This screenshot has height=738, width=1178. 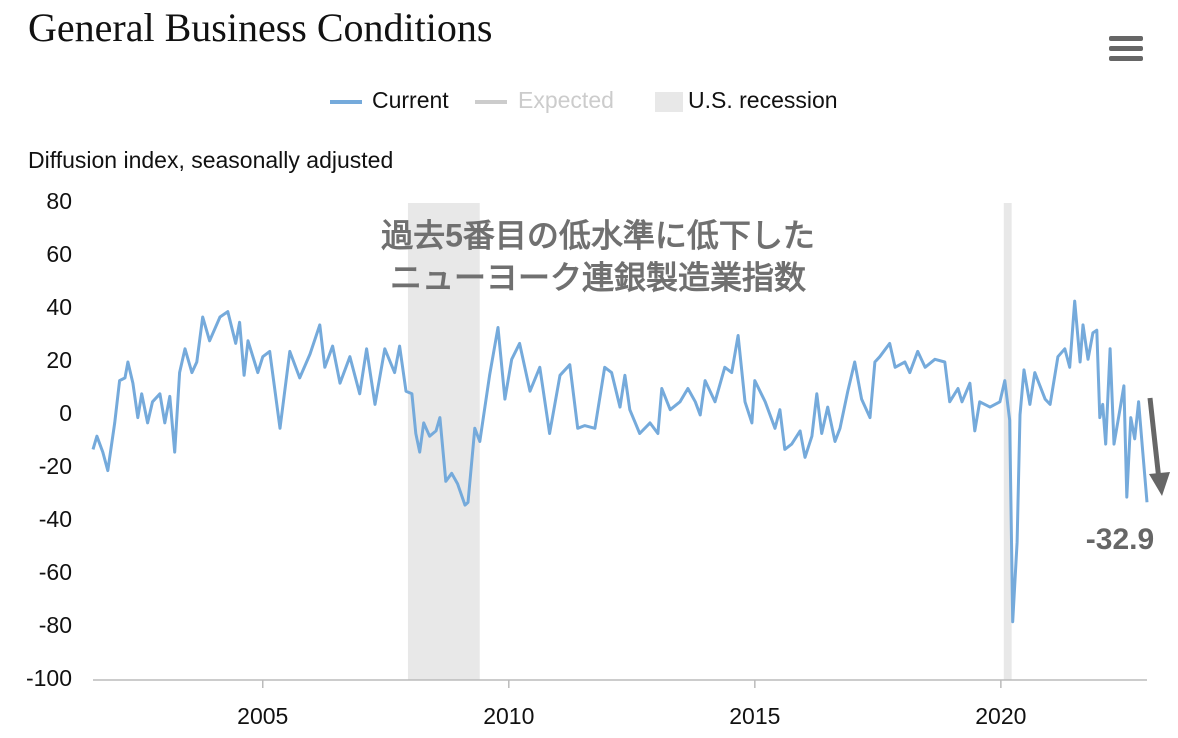 What do you see at coordinates (598, 235) in the screenshot?
I see `annotation: 過去5番目の低水準に低下した` at bounding box center [598, 235].